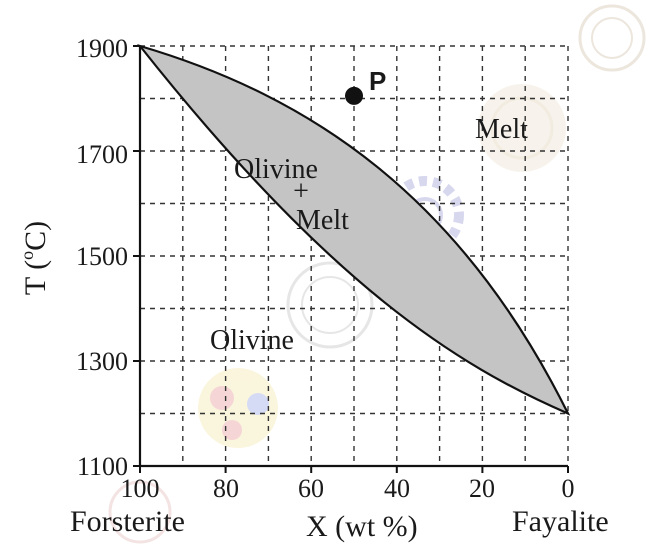  Describe the element at coordinates (482, 488) in the screenshot. I see `x-tick-label-20: 20` at that location.